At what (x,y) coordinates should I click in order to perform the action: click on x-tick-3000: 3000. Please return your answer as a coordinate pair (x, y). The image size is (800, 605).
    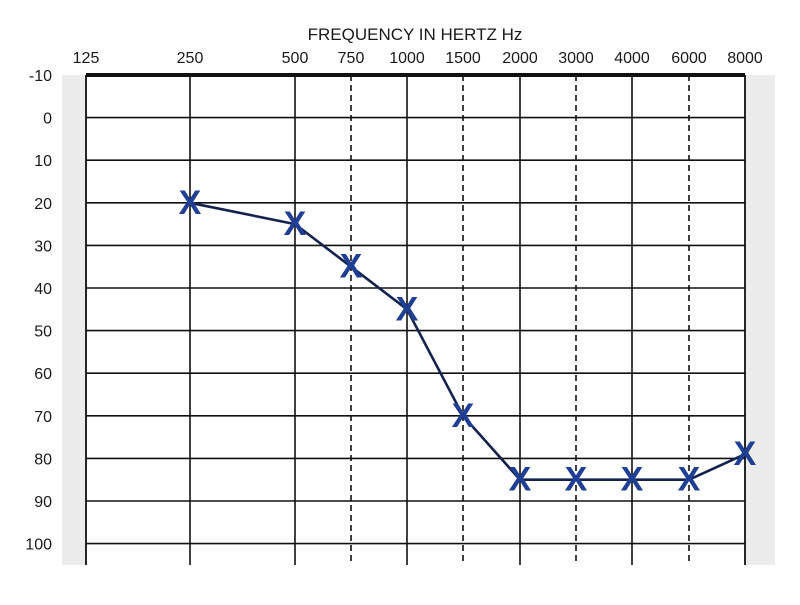
    Looking at the image, I should click on (576, 58).